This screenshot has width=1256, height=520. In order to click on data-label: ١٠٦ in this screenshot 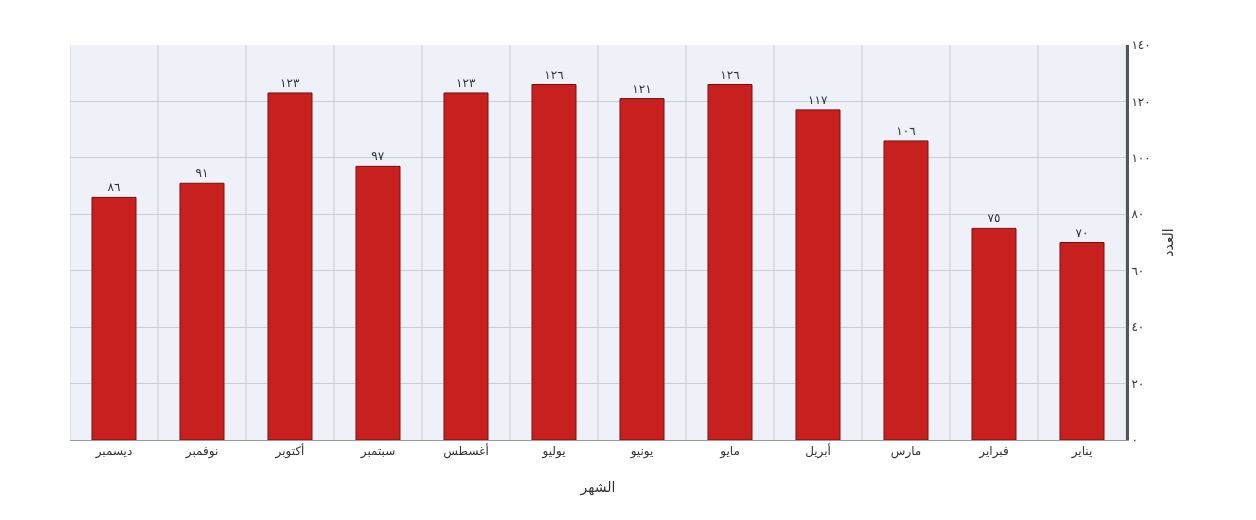, I will do `click(906, 130)`.